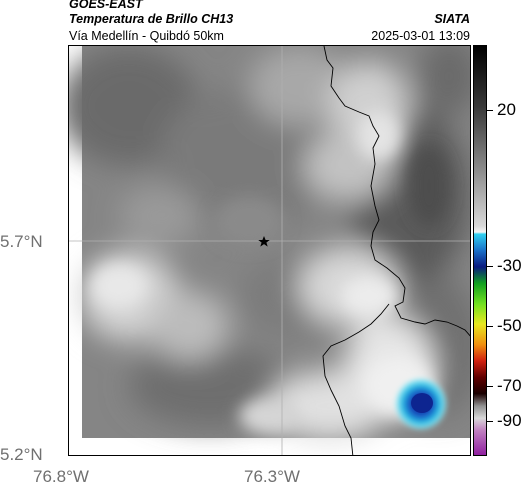  I want to click on colorbar, so click(480, 250).